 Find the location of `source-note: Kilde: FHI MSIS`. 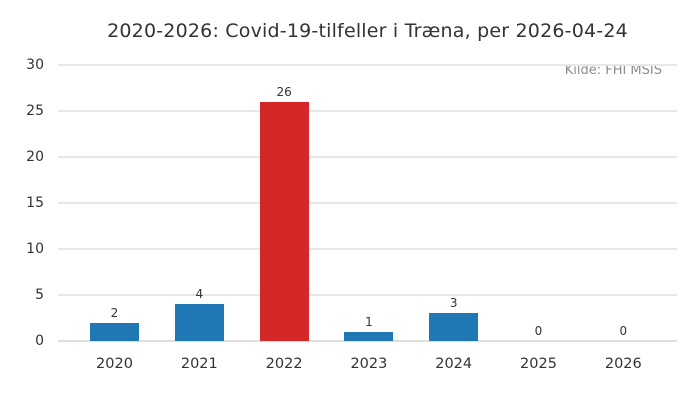

source-note: Kilde: FHI MSIS is located at coordinates (613, 70).